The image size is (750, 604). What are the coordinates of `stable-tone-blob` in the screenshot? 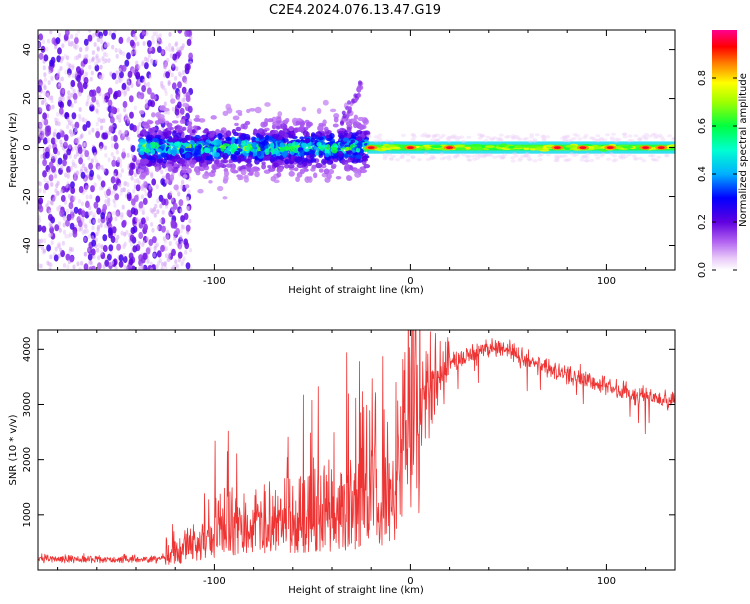 It's located at (518, 147).